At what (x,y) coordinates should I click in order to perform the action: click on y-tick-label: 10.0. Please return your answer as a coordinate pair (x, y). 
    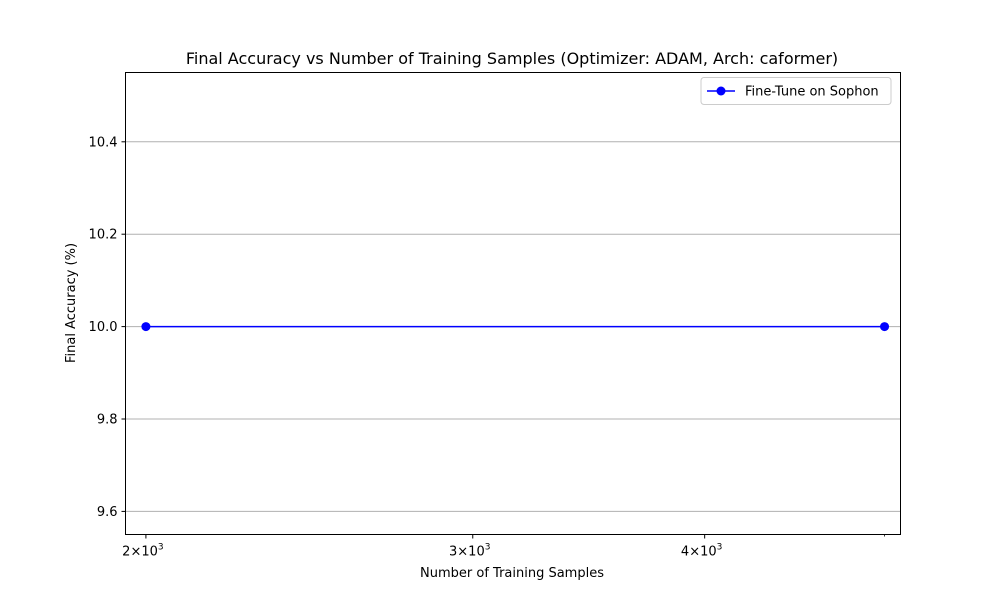
    Looking at the image, I should click on (103, 327).